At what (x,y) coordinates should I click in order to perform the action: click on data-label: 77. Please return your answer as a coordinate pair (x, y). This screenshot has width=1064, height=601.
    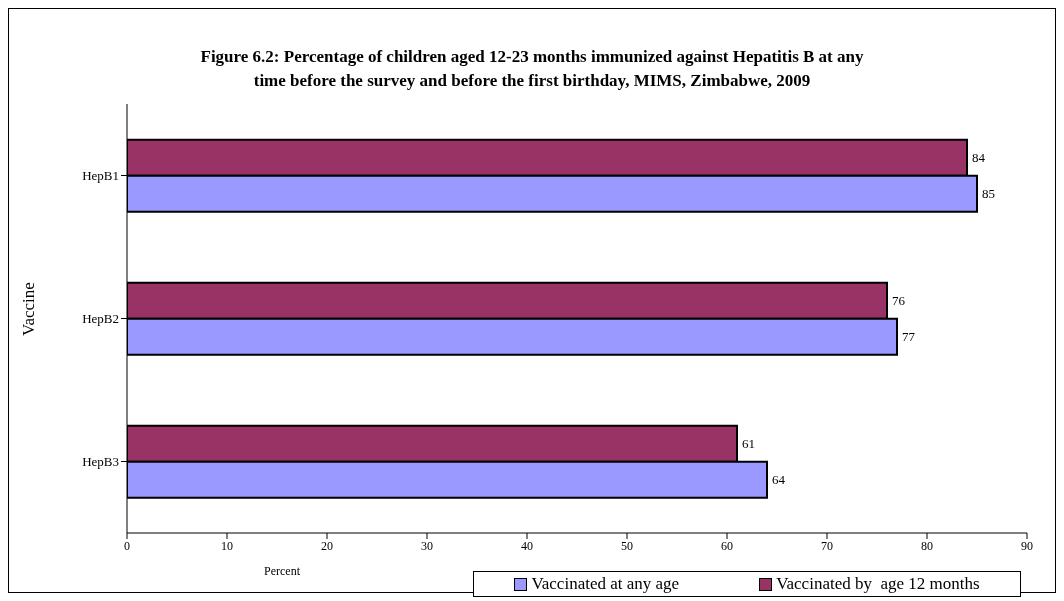
    Looking at the image, I should click on (909, 337).